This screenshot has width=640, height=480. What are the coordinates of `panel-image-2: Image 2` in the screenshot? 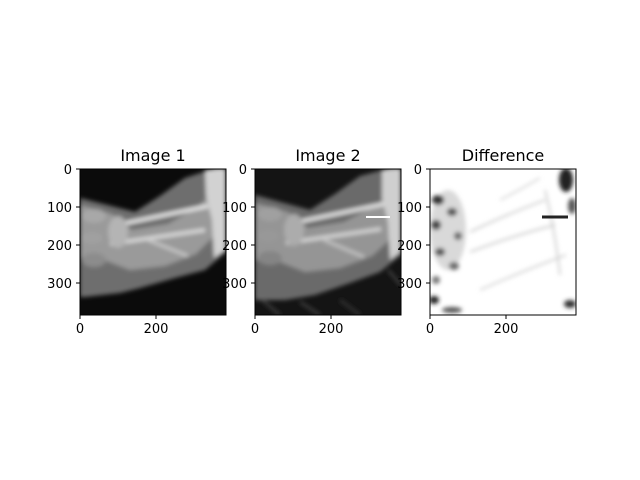 It's located at (312, 241).